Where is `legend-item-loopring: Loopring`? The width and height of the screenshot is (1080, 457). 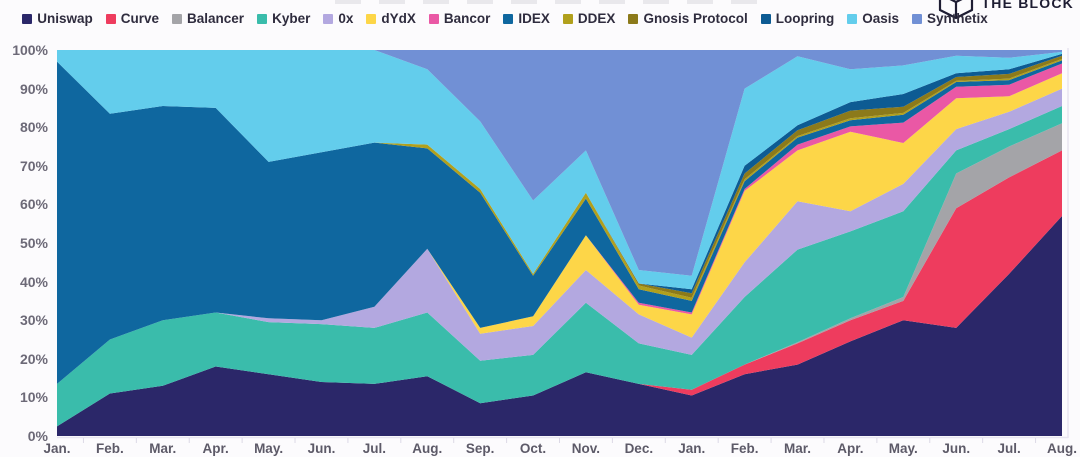
legend-item-loopring: Loopring is located at coordinates (797, 18).